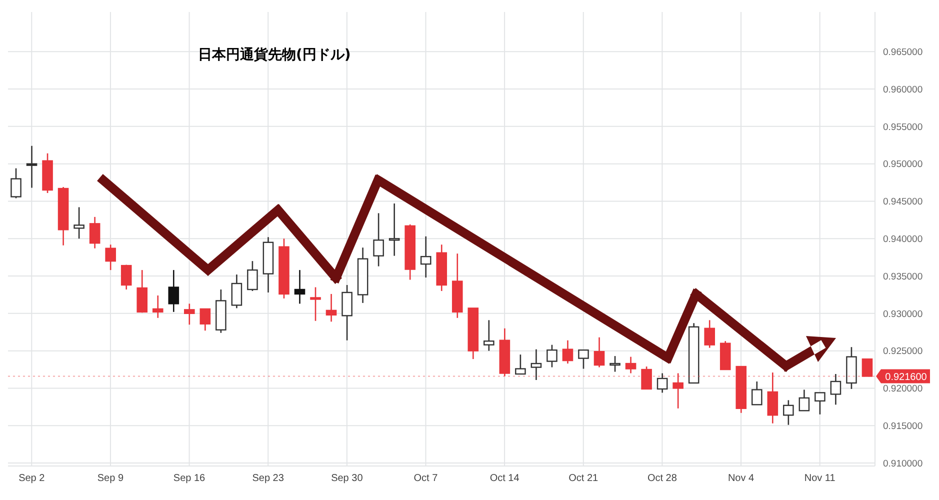  I want to click on y-tick-label: 0.945000, so click(903, 202).